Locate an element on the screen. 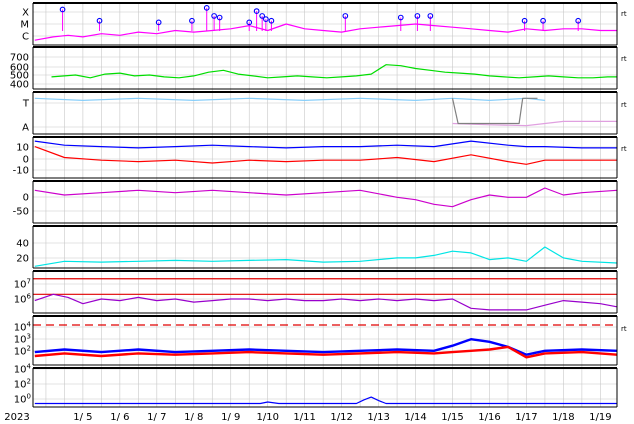 Image resolution: width=634 pixels, height=424 pixels. y-tick-label: 20 is located at coordinates (22, 259).